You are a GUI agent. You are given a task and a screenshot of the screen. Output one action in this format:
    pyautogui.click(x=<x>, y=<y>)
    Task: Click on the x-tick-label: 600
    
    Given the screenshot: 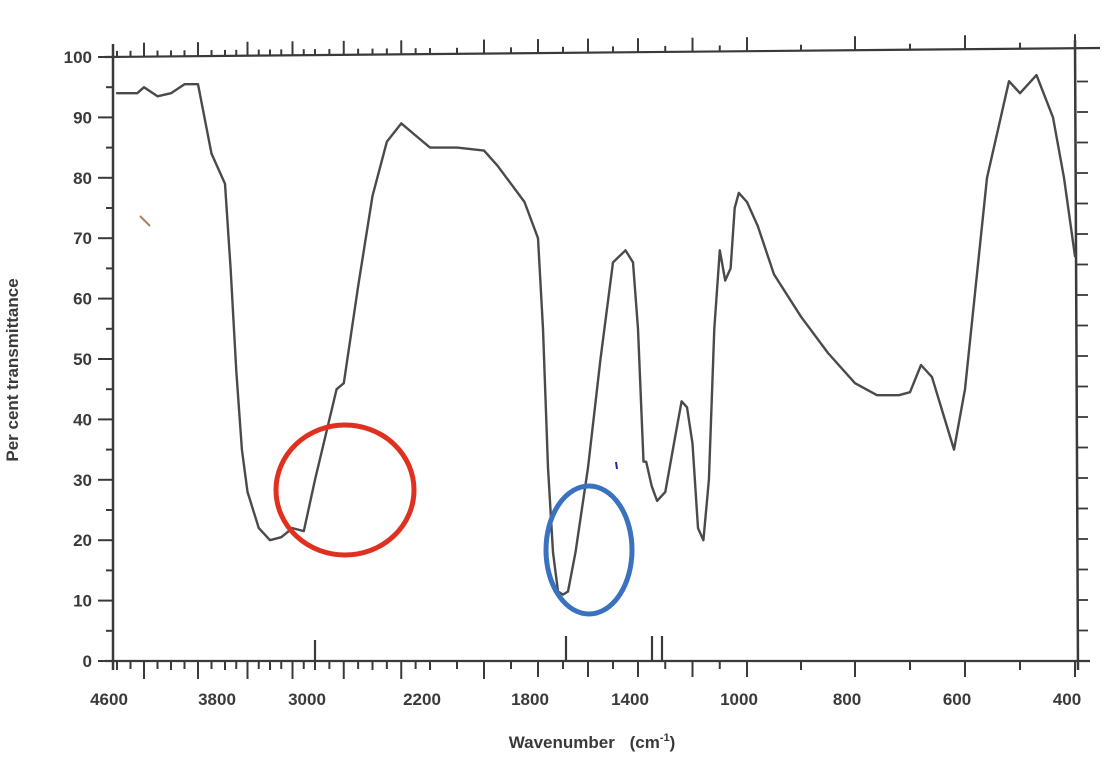 What is the action you would take?
    pyautogui.click(x=957, y=699)
    